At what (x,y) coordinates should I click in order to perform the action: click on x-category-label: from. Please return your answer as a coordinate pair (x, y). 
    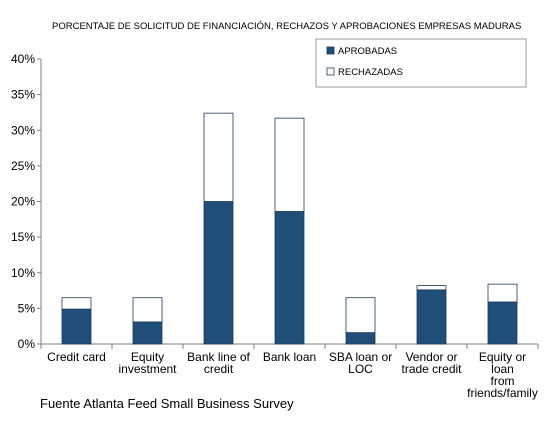
    Looking at the image, I should click on (503, 381).